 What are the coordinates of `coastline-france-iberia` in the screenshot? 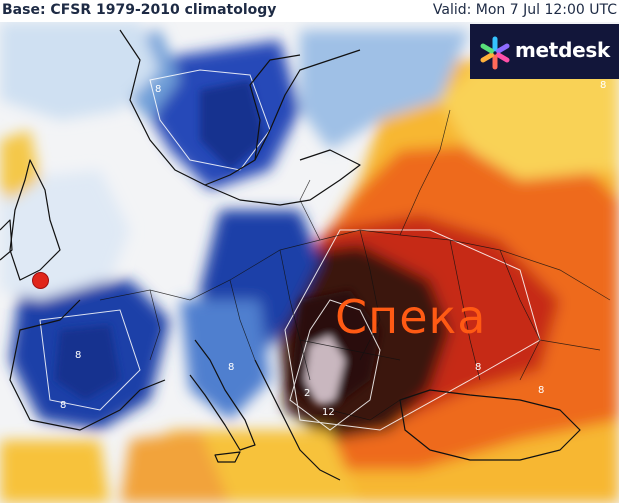 It's located at (87, 365).